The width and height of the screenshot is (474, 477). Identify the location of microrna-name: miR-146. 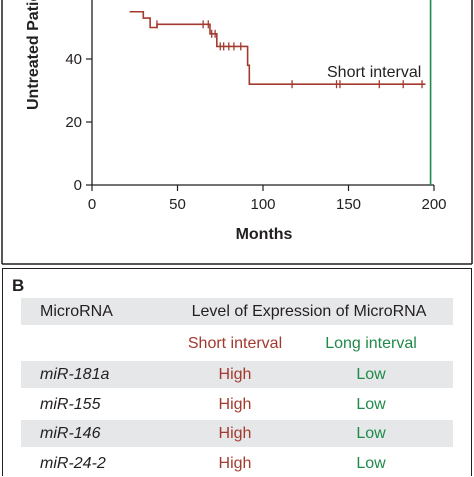
(70, 433).